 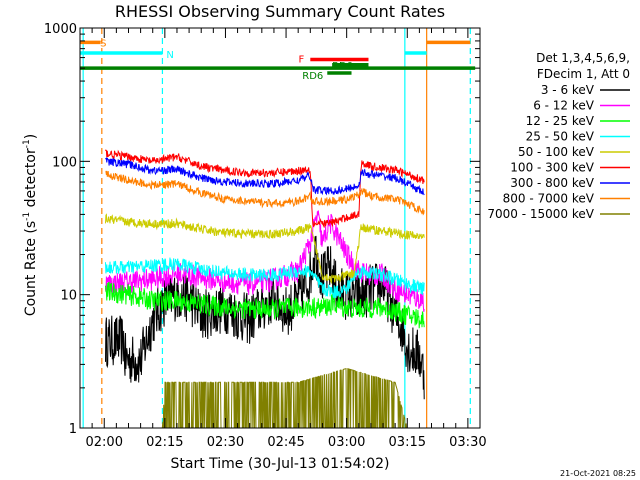 I want to click on y-axis-label-mid: detector, so click(x=31, y=180).